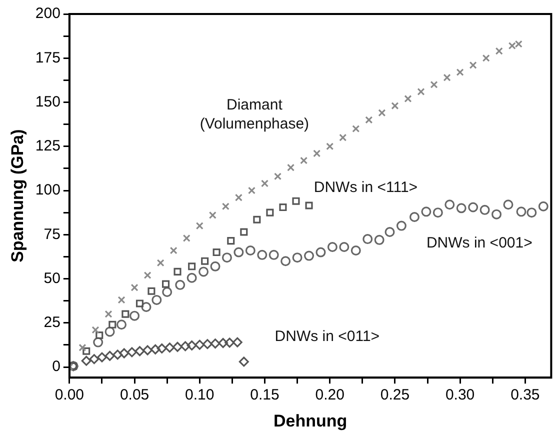  Describe the element at coordinates (52, 278) in the screenshot. I see `y-tick-label: 50` at that location.